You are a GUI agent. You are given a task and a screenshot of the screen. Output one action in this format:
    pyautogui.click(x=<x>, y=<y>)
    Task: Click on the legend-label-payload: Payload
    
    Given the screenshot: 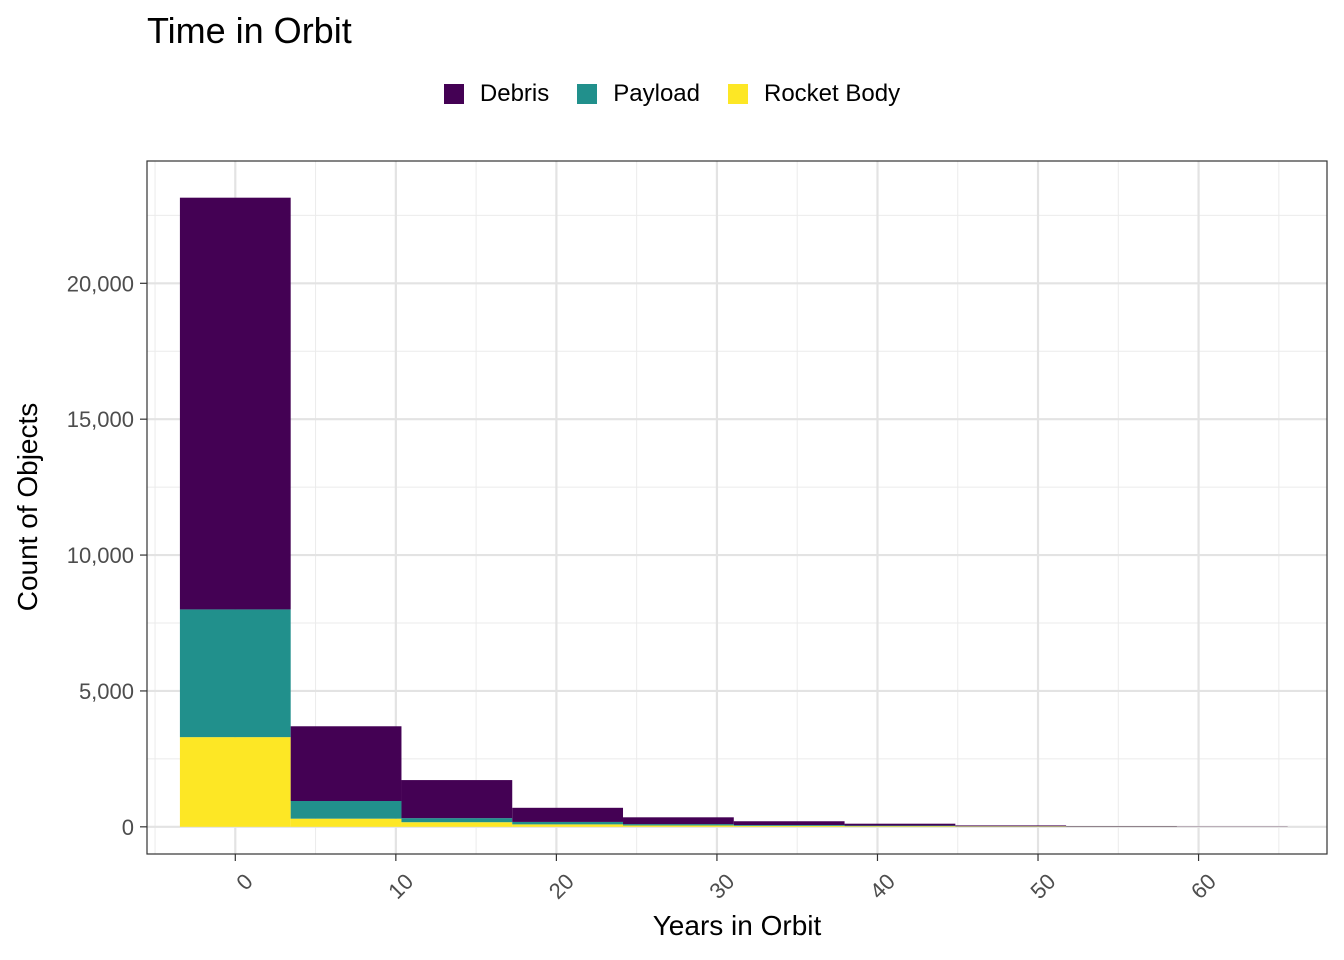 What is the action you would take?
    pyautogui.click(x=656, y=93)
    